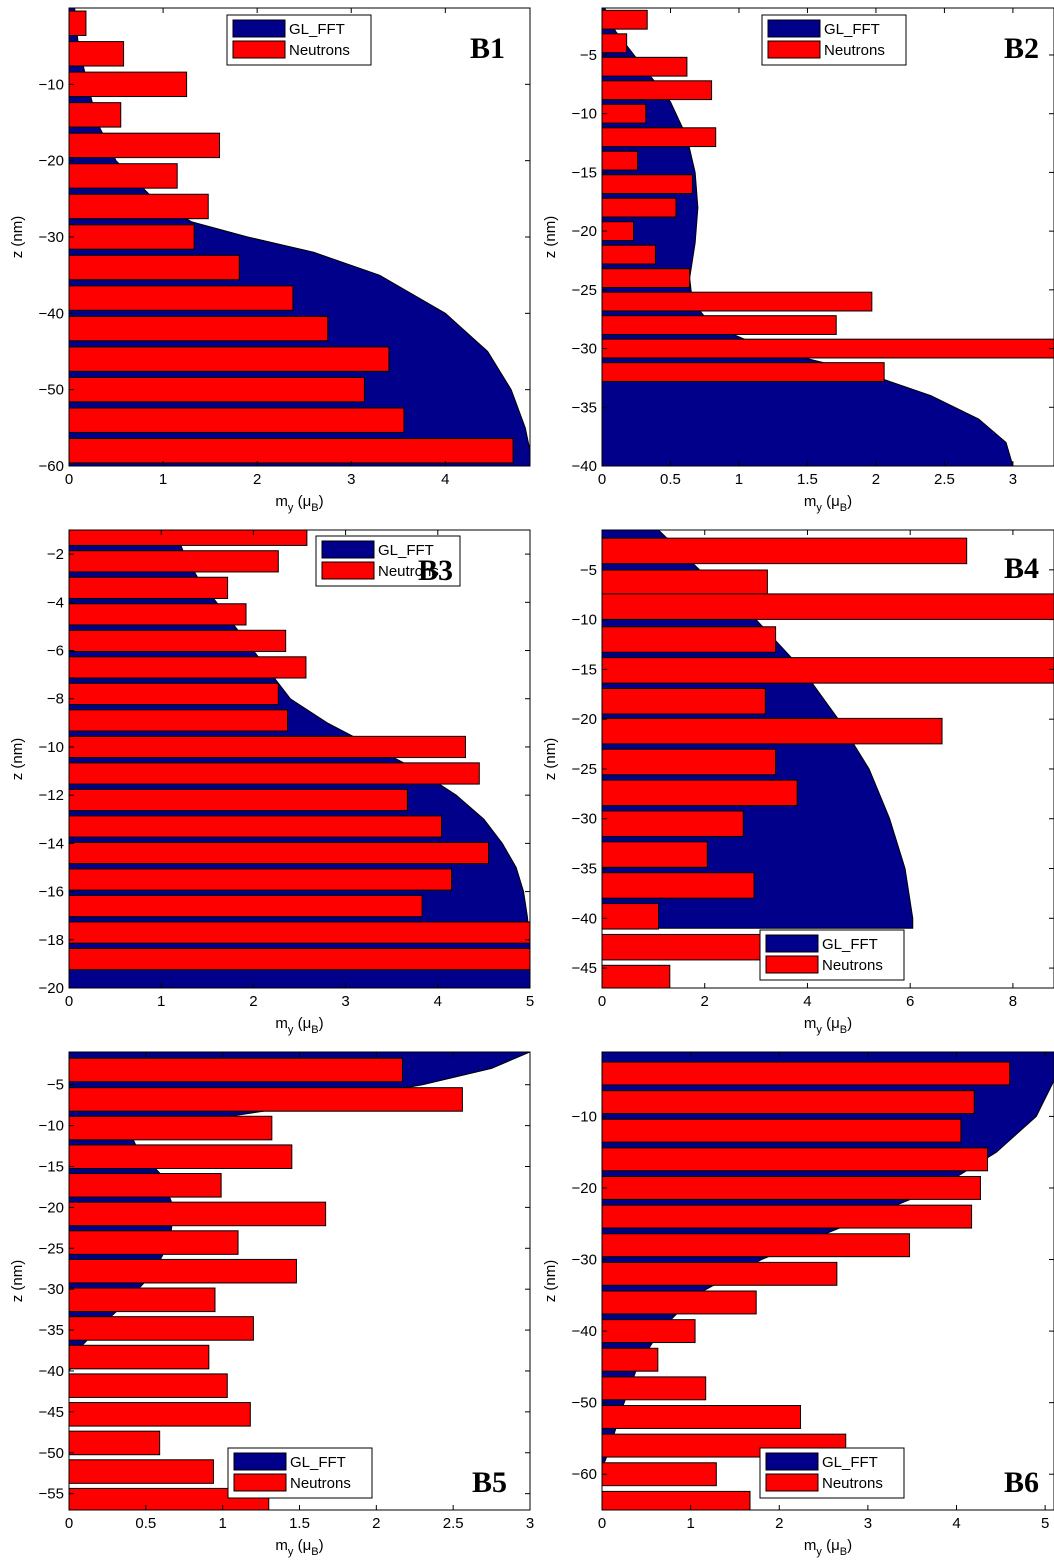  Describe the element at coordinates (584, 172) in the screenshot. I see `y-tick-label: −15` at that location.